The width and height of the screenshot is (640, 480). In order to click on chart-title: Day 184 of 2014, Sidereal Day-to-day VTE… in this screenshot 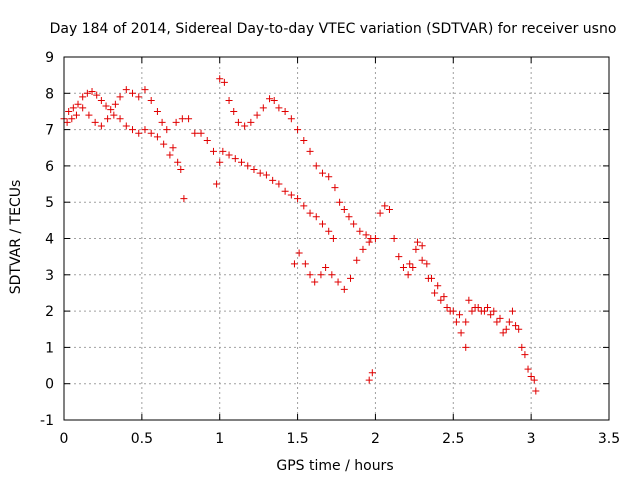, I will do `click(333, 29)`.